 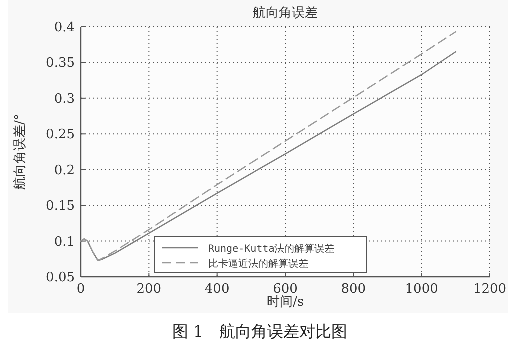 What do you see at coordinates (285, 302) in the screenshot?
I see `x-axis-title: 时间/s` at bounding box center [285, 302].